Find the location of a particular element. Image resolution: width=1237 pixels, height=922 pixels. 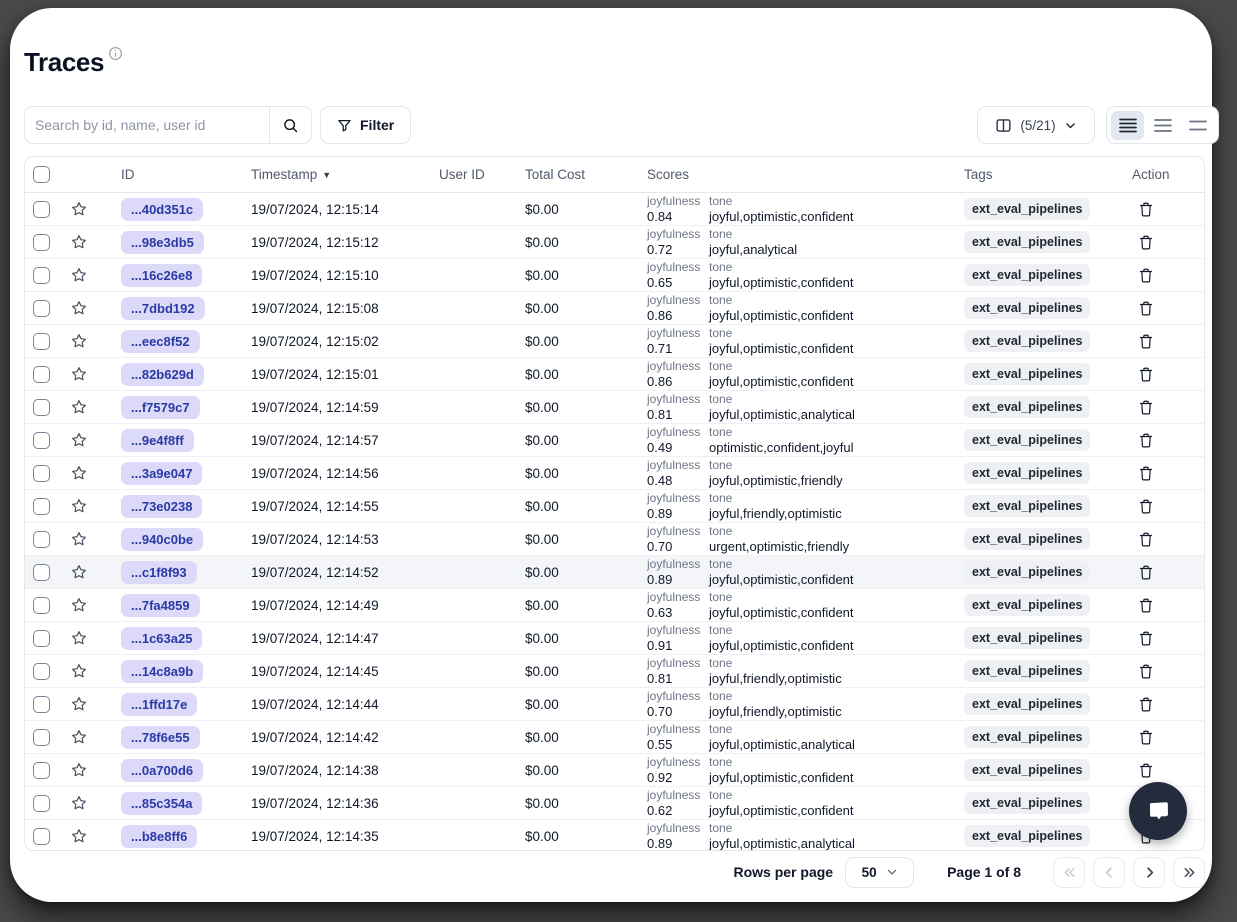

trace-id-link: ...940c0be is located at coordinates (162, 539).